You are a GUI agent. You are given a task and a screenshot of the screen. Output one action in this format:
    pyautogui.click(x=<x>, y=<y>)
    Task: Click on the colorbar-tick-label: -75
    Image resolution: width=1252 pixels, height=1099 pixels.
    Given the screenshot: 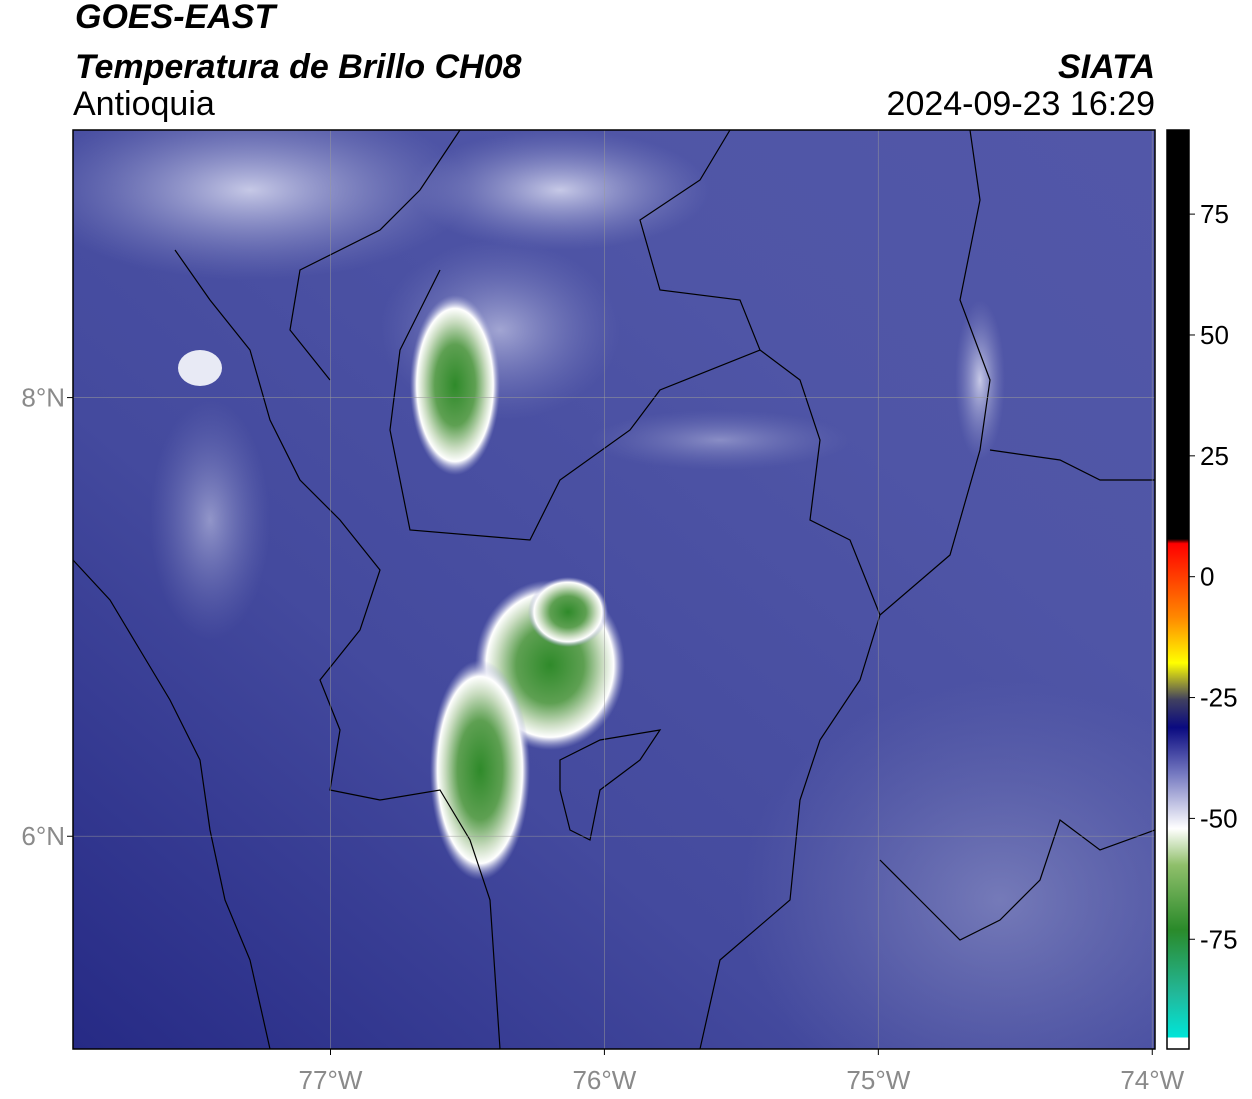 What is the action you would take?
    pyautogui.click(x=1219, y=939)
    